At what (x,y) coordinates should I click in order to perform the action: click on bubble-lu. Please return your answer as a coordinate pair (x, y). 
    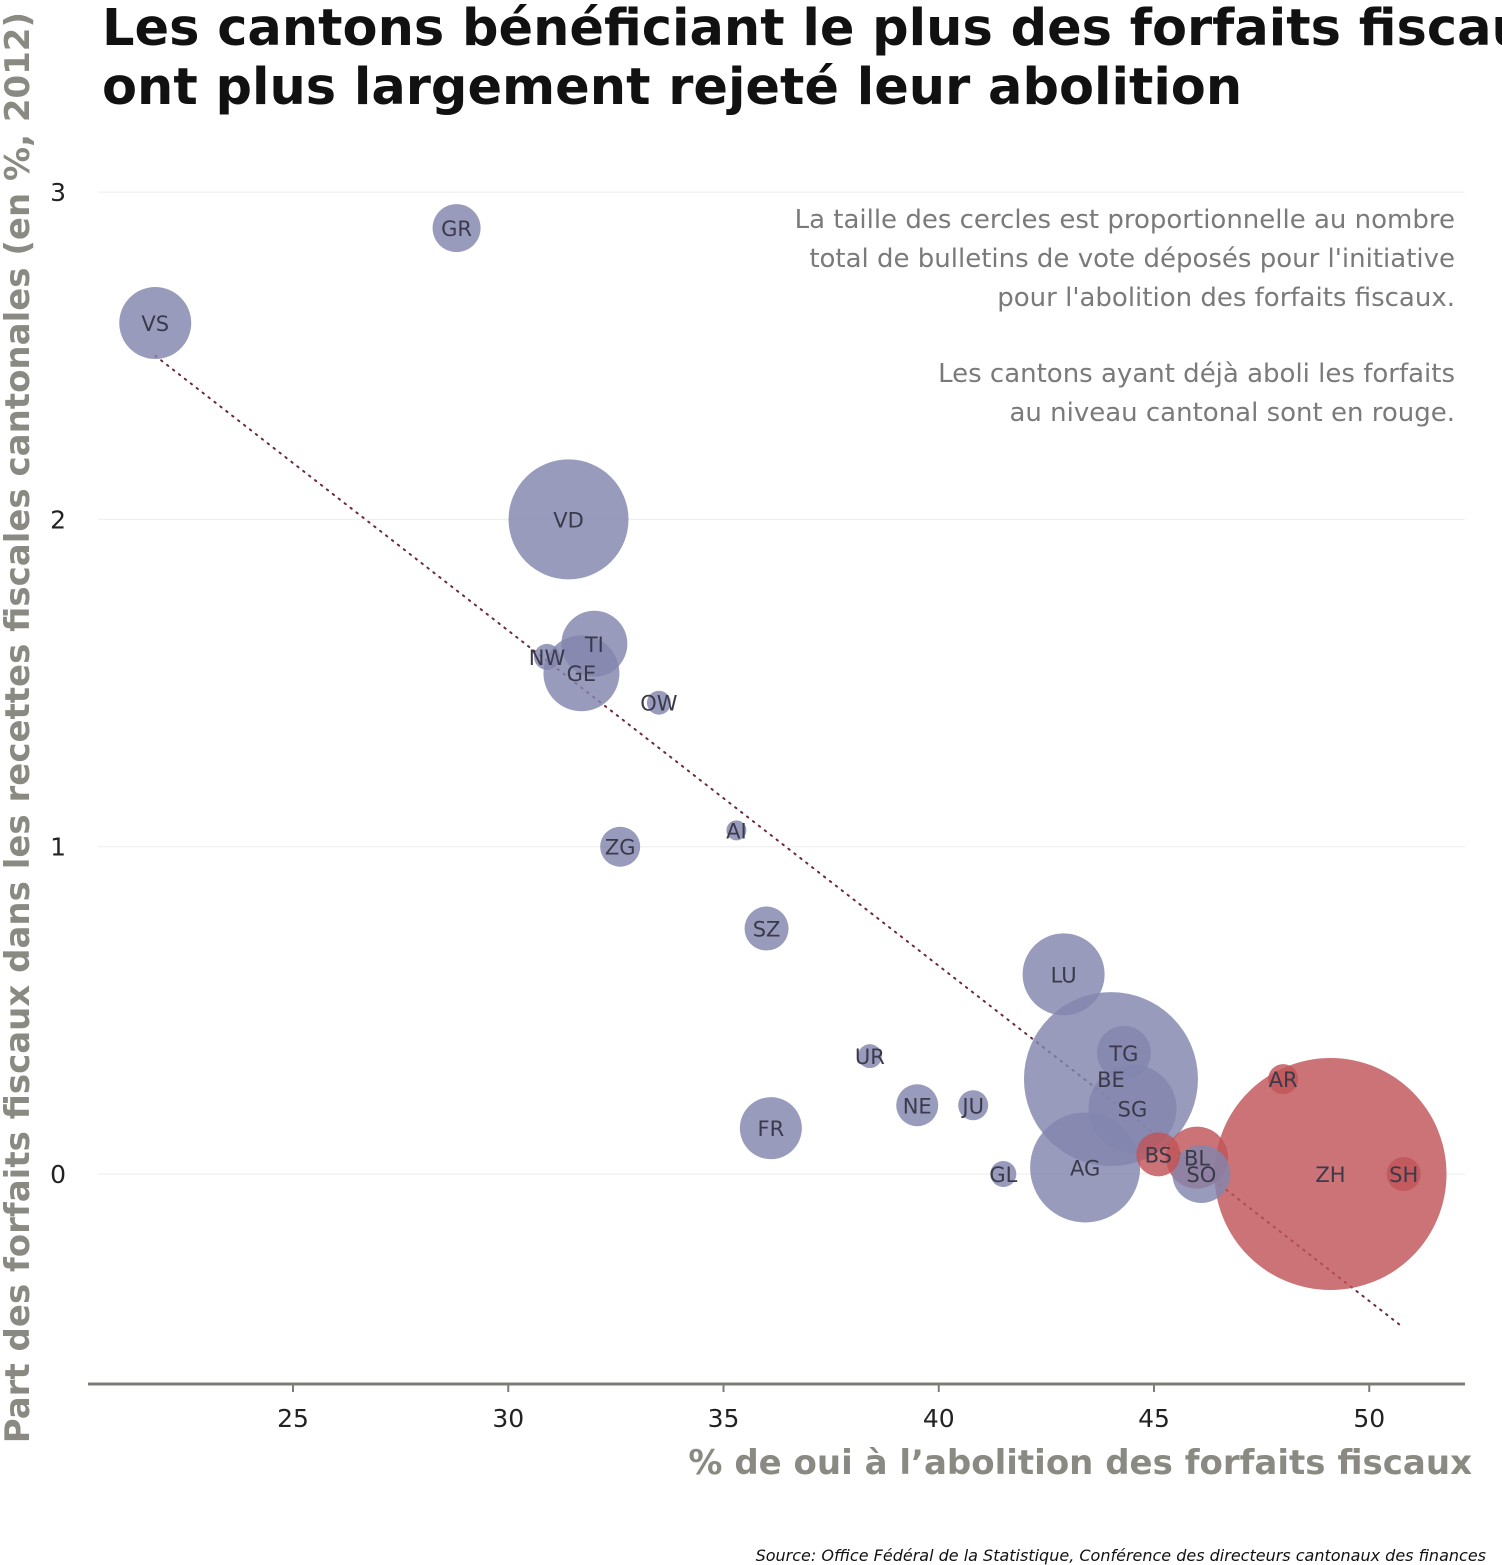
    Looking at the image, I should click on (1063, 974).